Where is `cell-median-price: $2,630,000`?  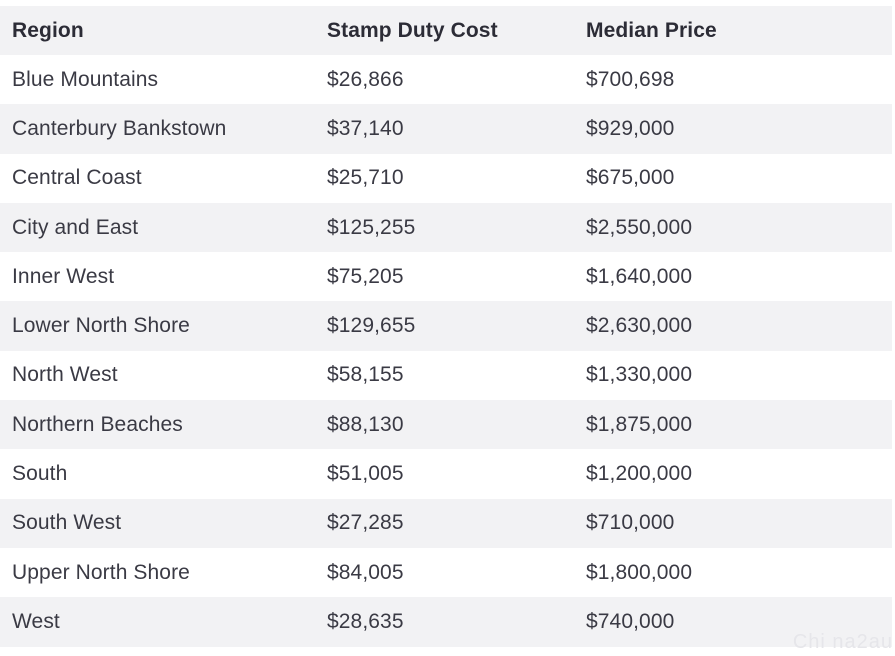 cell-median-price: $2,630,000 is located at coordinates (639, 326).